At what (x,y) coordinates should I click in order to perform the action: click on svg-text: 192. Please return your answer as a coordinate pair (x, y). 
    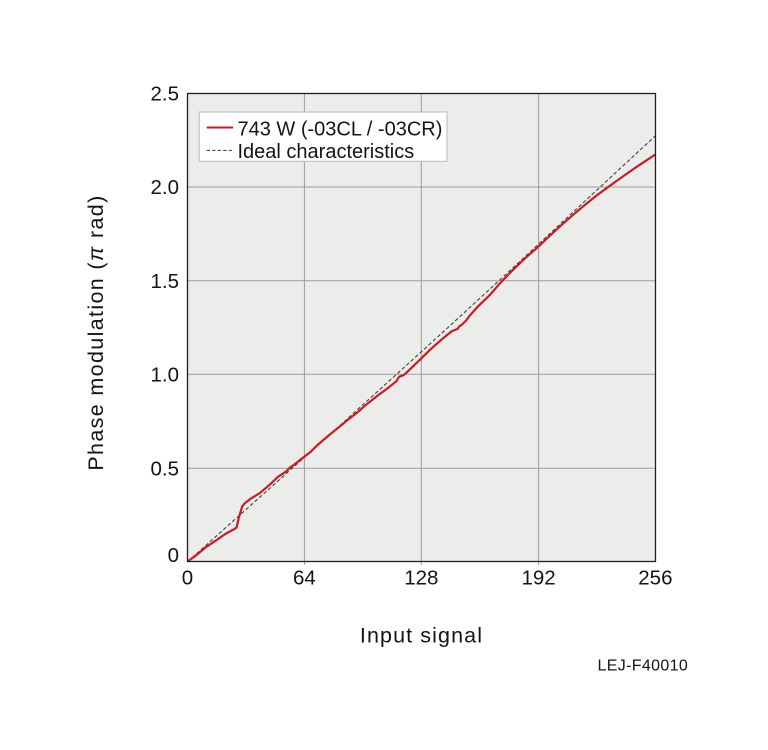
    Looking at the image, I should click on (538, 577).